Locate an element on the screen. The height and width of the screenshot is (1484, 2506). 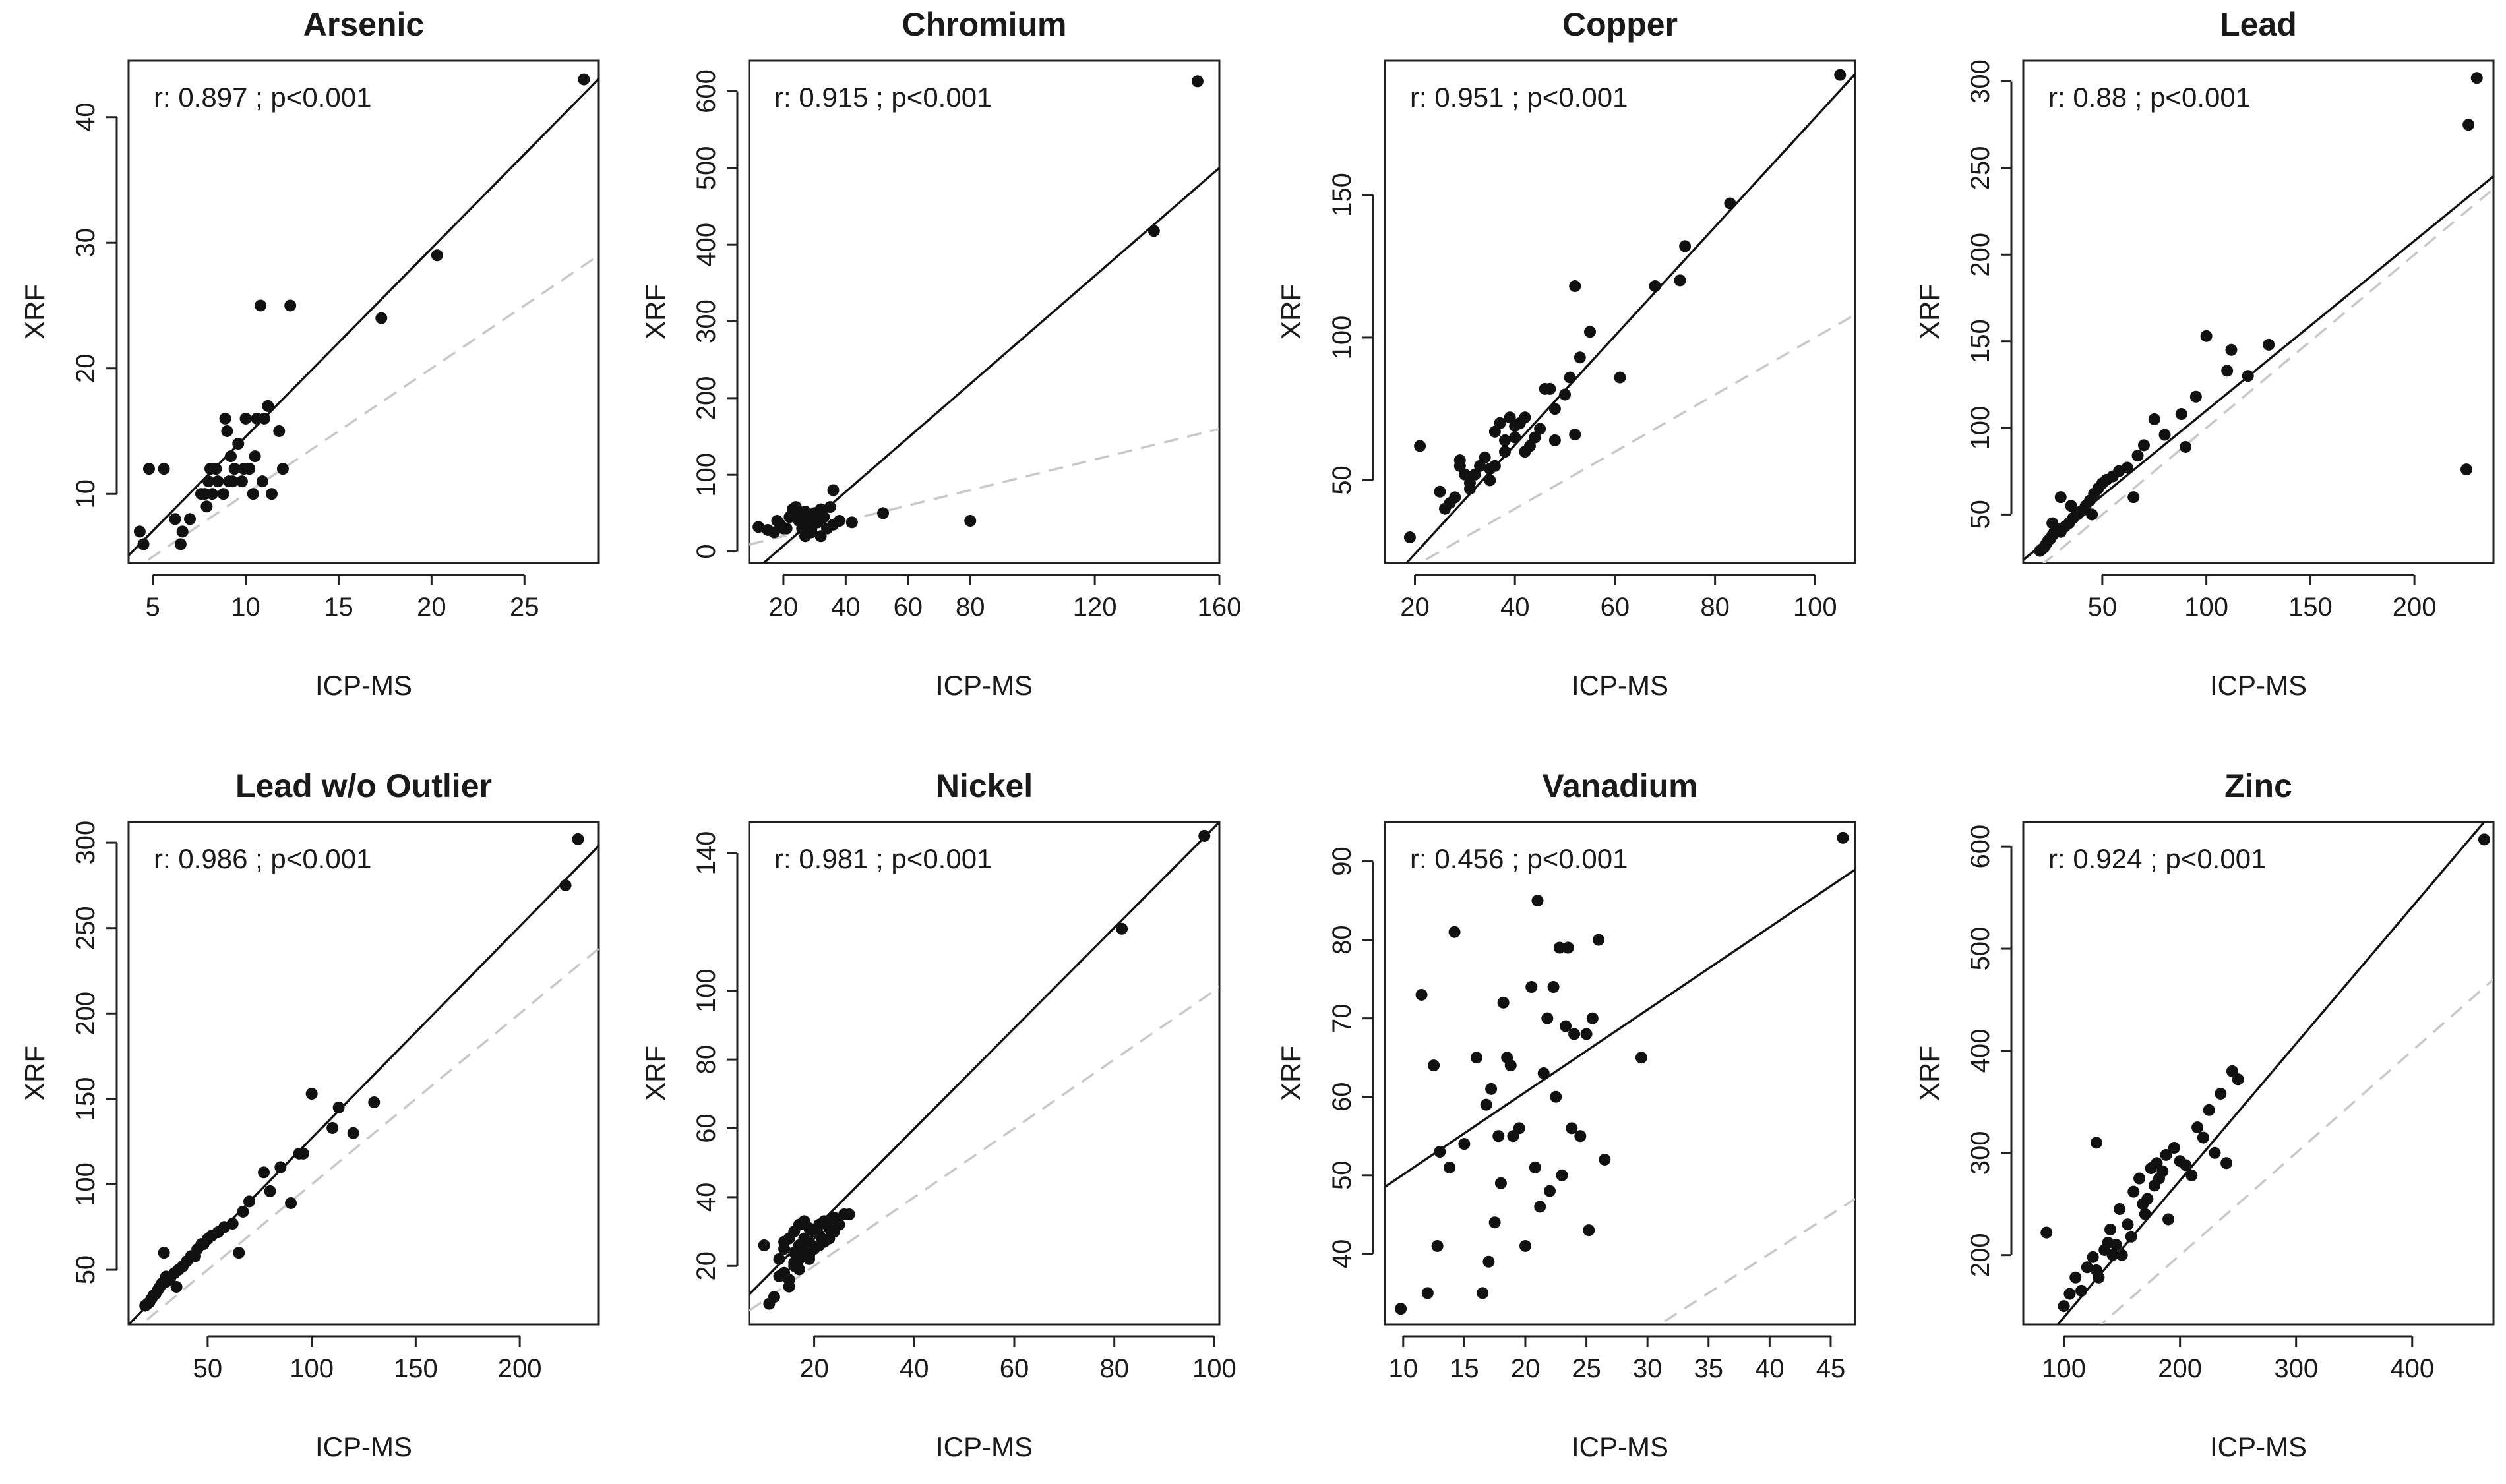
fit-line is located at coordinates (364, 317).